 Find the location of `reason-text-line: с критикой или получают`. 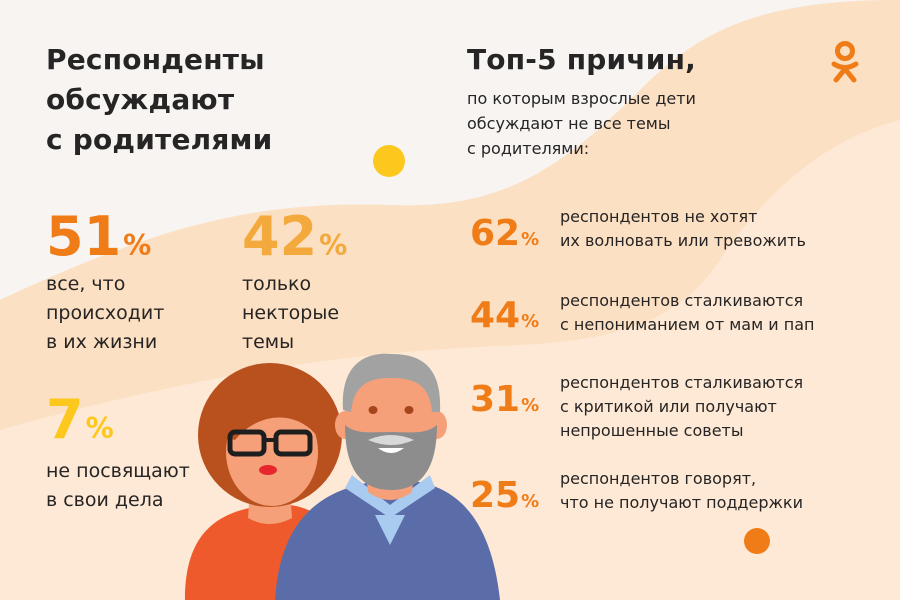

reason-text-line: с критикой или получают is located at coordinates (668, 406).